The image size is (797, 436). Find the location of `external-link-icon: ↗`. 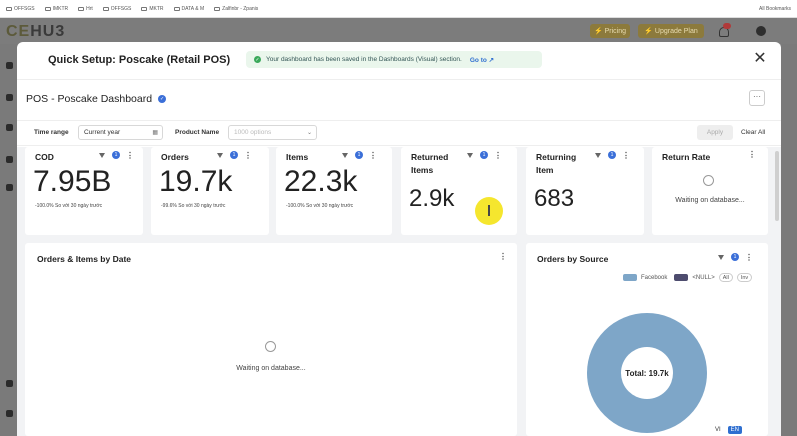

external-link-icon: ↗ is located at coordinates (491, 60).